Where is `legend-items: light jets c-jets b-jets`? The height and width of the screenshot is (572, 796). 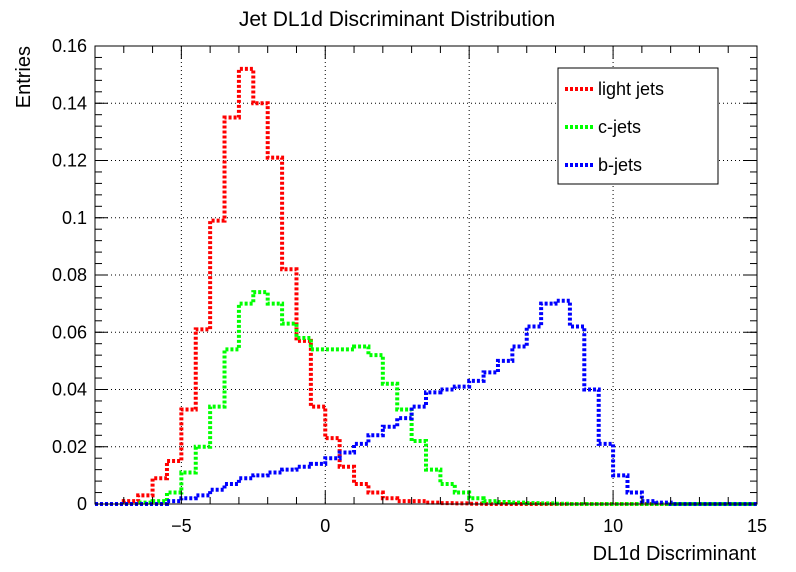 legend-items: light jets c-jets b-jets is located at coordinates (614, 127).